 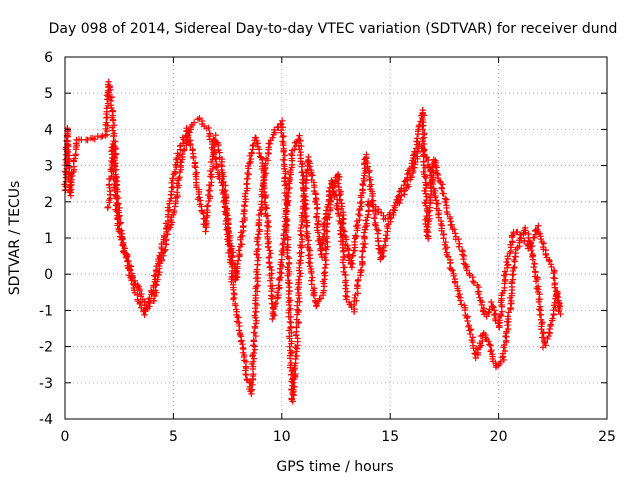 I want to click on y-axis-label: SDTVAR / TECUs, so click(x=15, y=238).